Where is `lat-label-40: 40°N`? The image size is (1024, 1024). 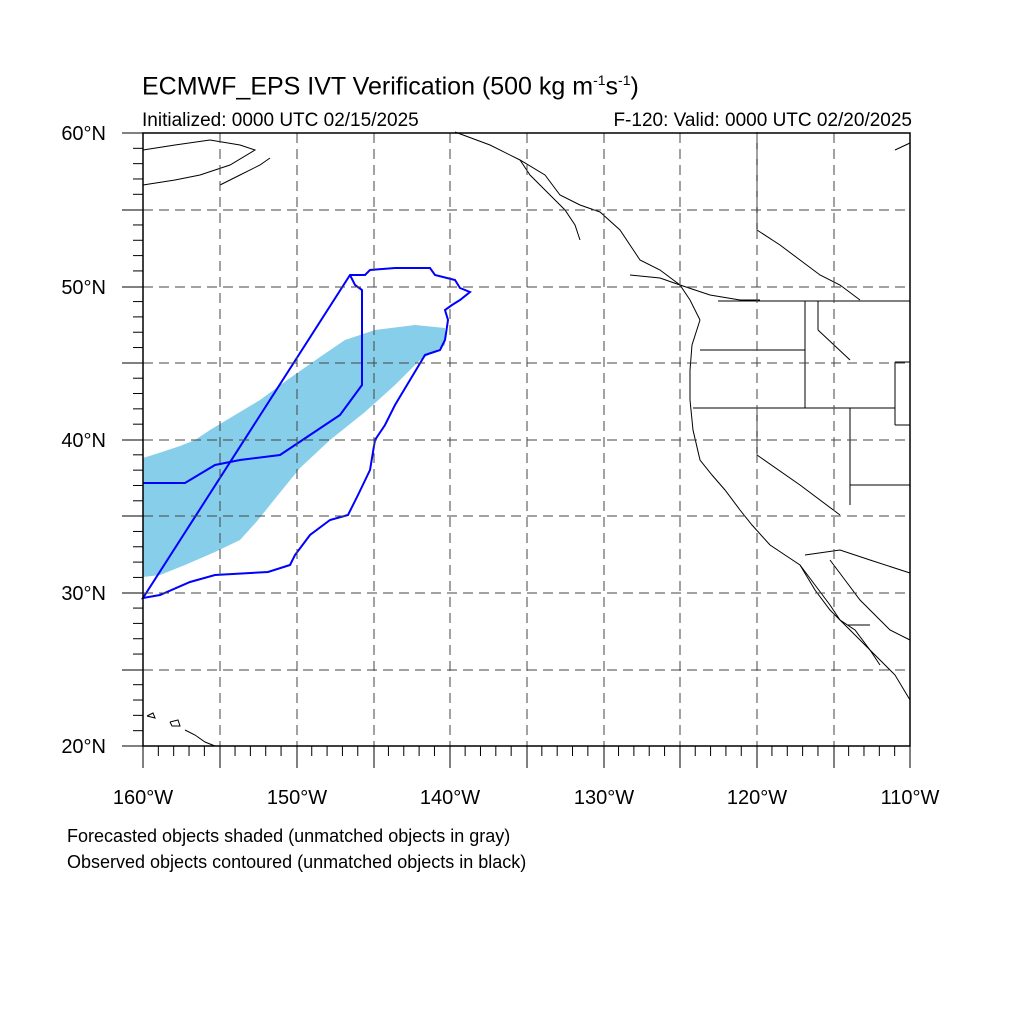
lat-label-40: 40°N is located at coordinates (83, 441).